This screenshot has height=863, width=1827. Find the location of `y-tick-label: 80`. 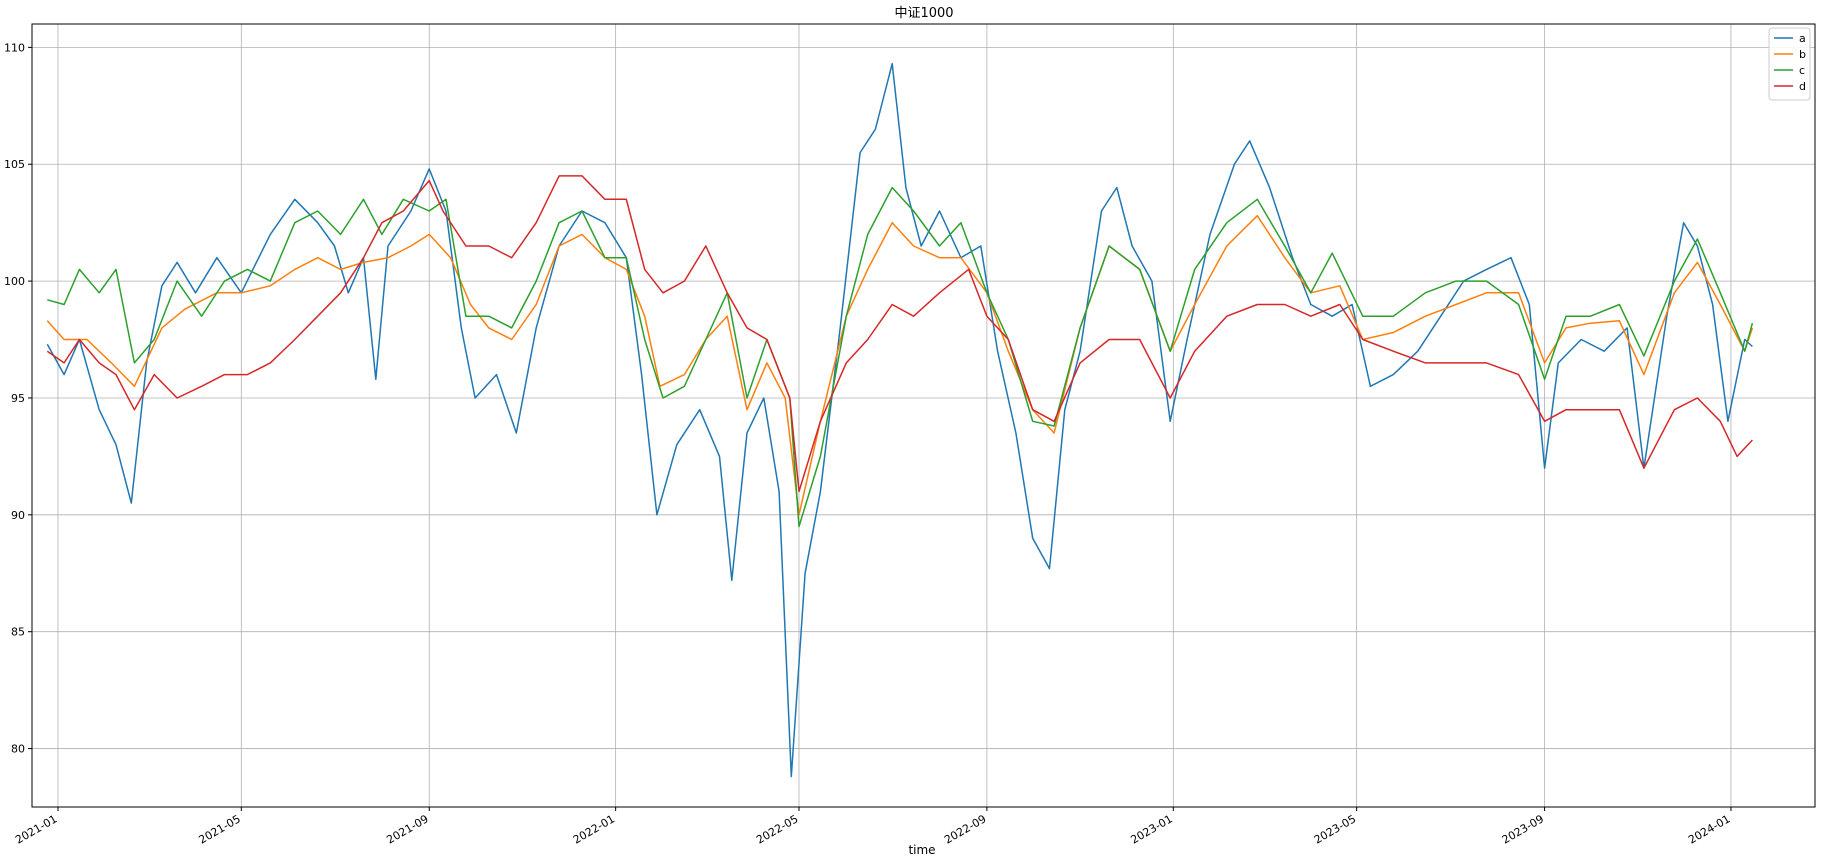

y-tick-label: 80 is located at coordinates (18, 749).